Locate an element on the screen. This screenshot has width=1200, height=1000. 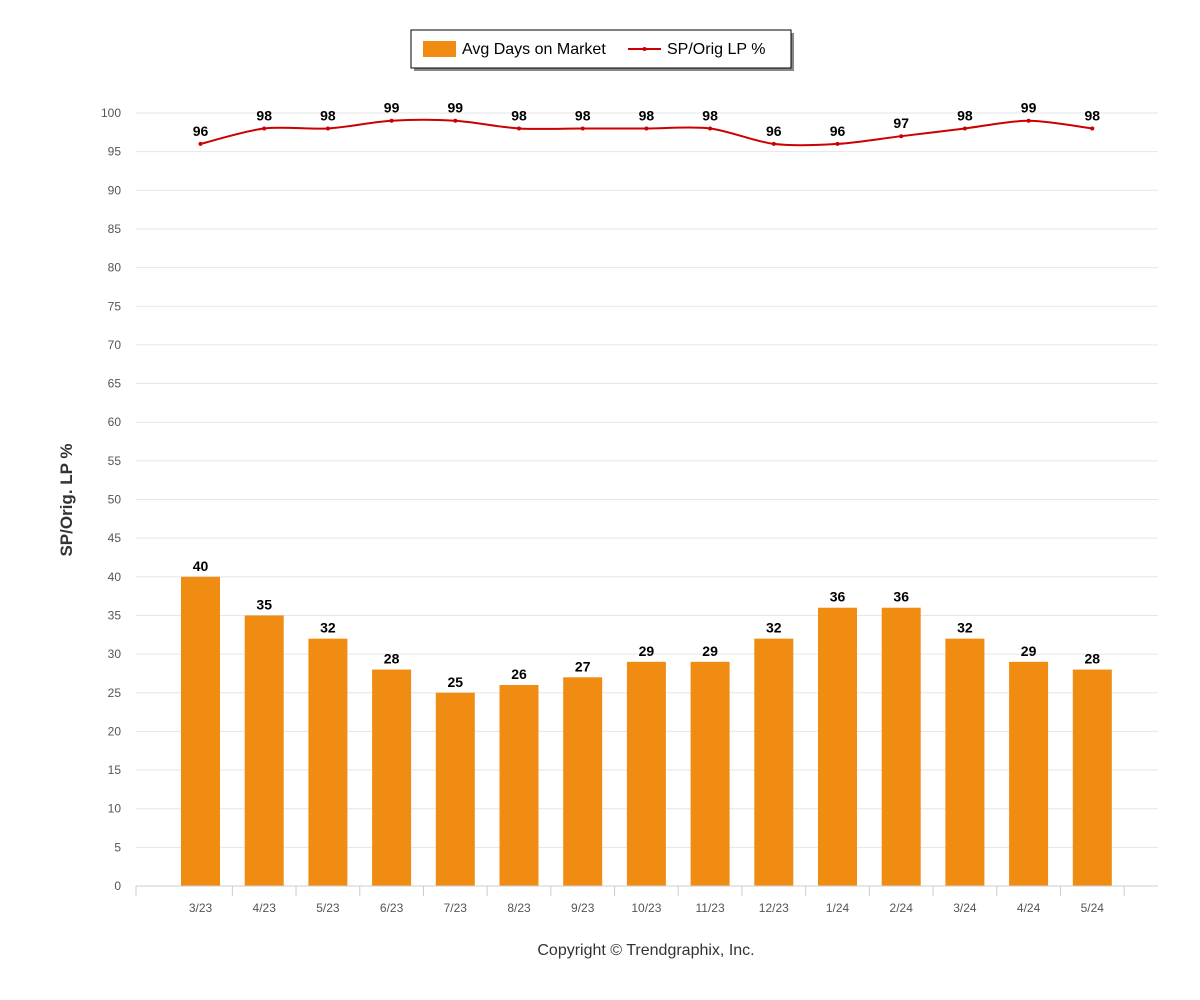
copyright-text: Copyright © Trendgraphix, Inc. is located at coordinates (645, 950).